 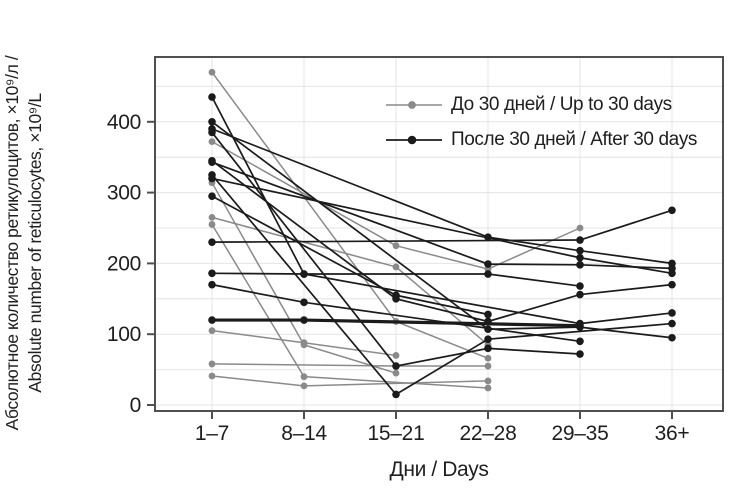 What do you see at coordinates (124, 193) in the screenshot?
I see `svg-text: 300` at bounding box center [124, 193].